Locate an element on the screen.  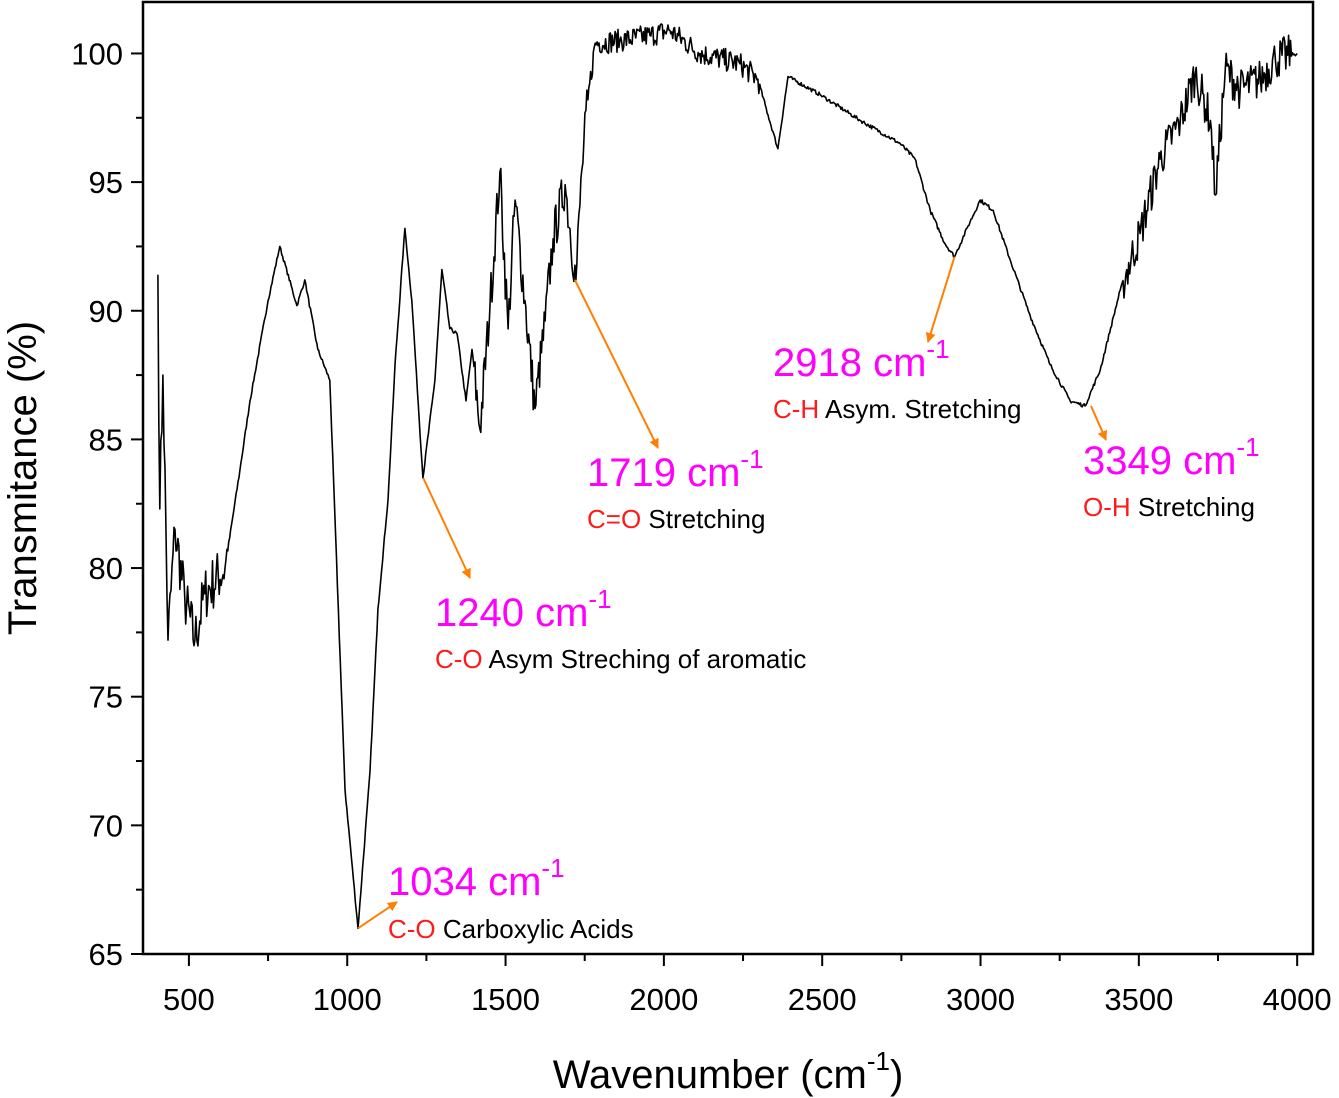
annotation-label: C-O Asym Streching of aromatic is located at coordinates (620, 659).